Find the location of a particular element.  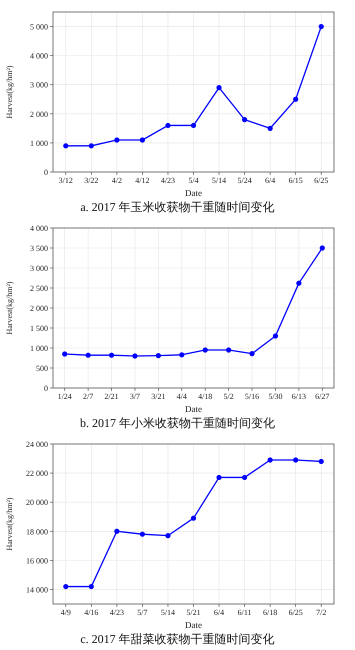

y-tick-label: 2 500 is located at coordinates (39, 288).